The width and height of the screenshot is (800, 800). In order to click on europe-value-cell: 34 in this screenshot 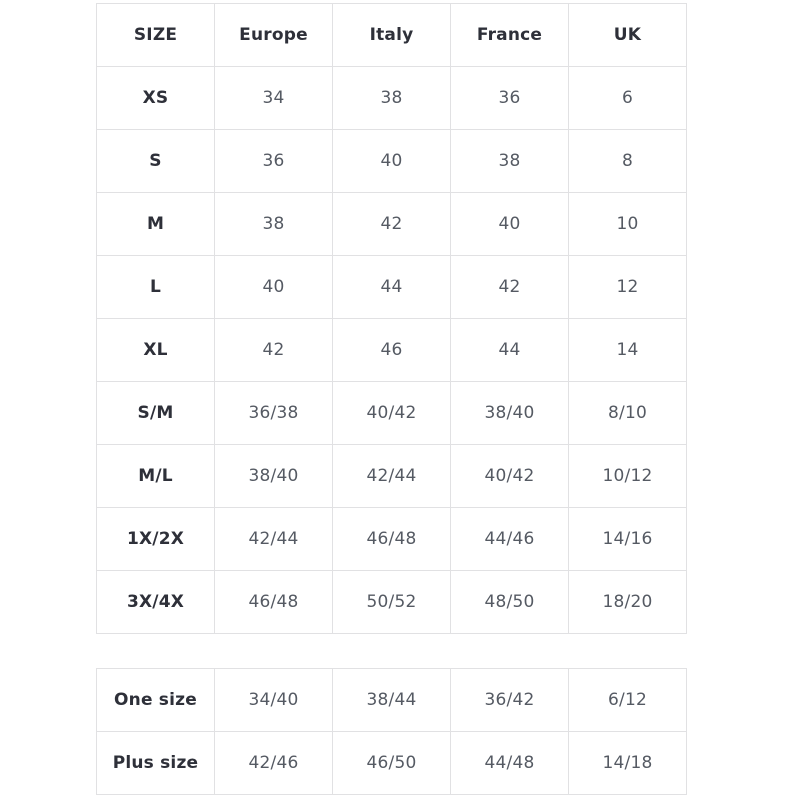, I will do `click(273, 98)`.